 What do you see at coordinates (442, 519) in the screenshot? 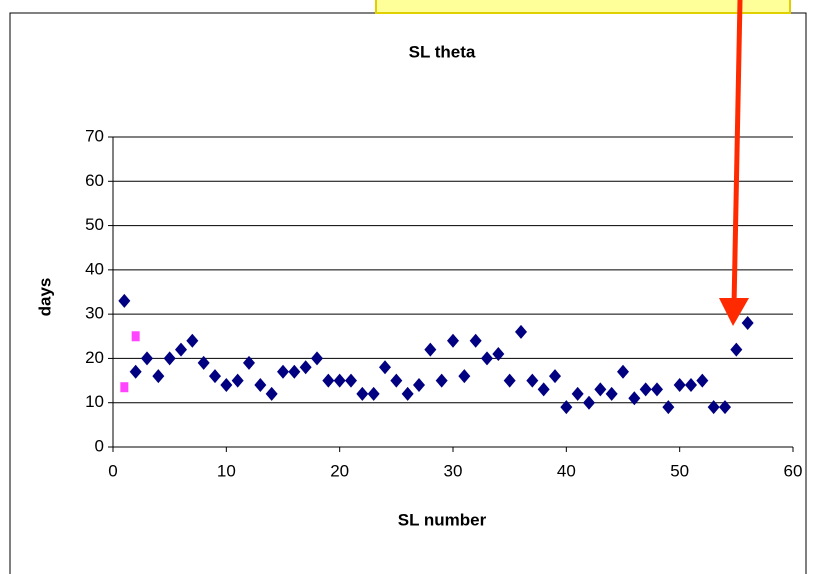
I see `x-axis-label: SL number` at bounding box center [442, 519].